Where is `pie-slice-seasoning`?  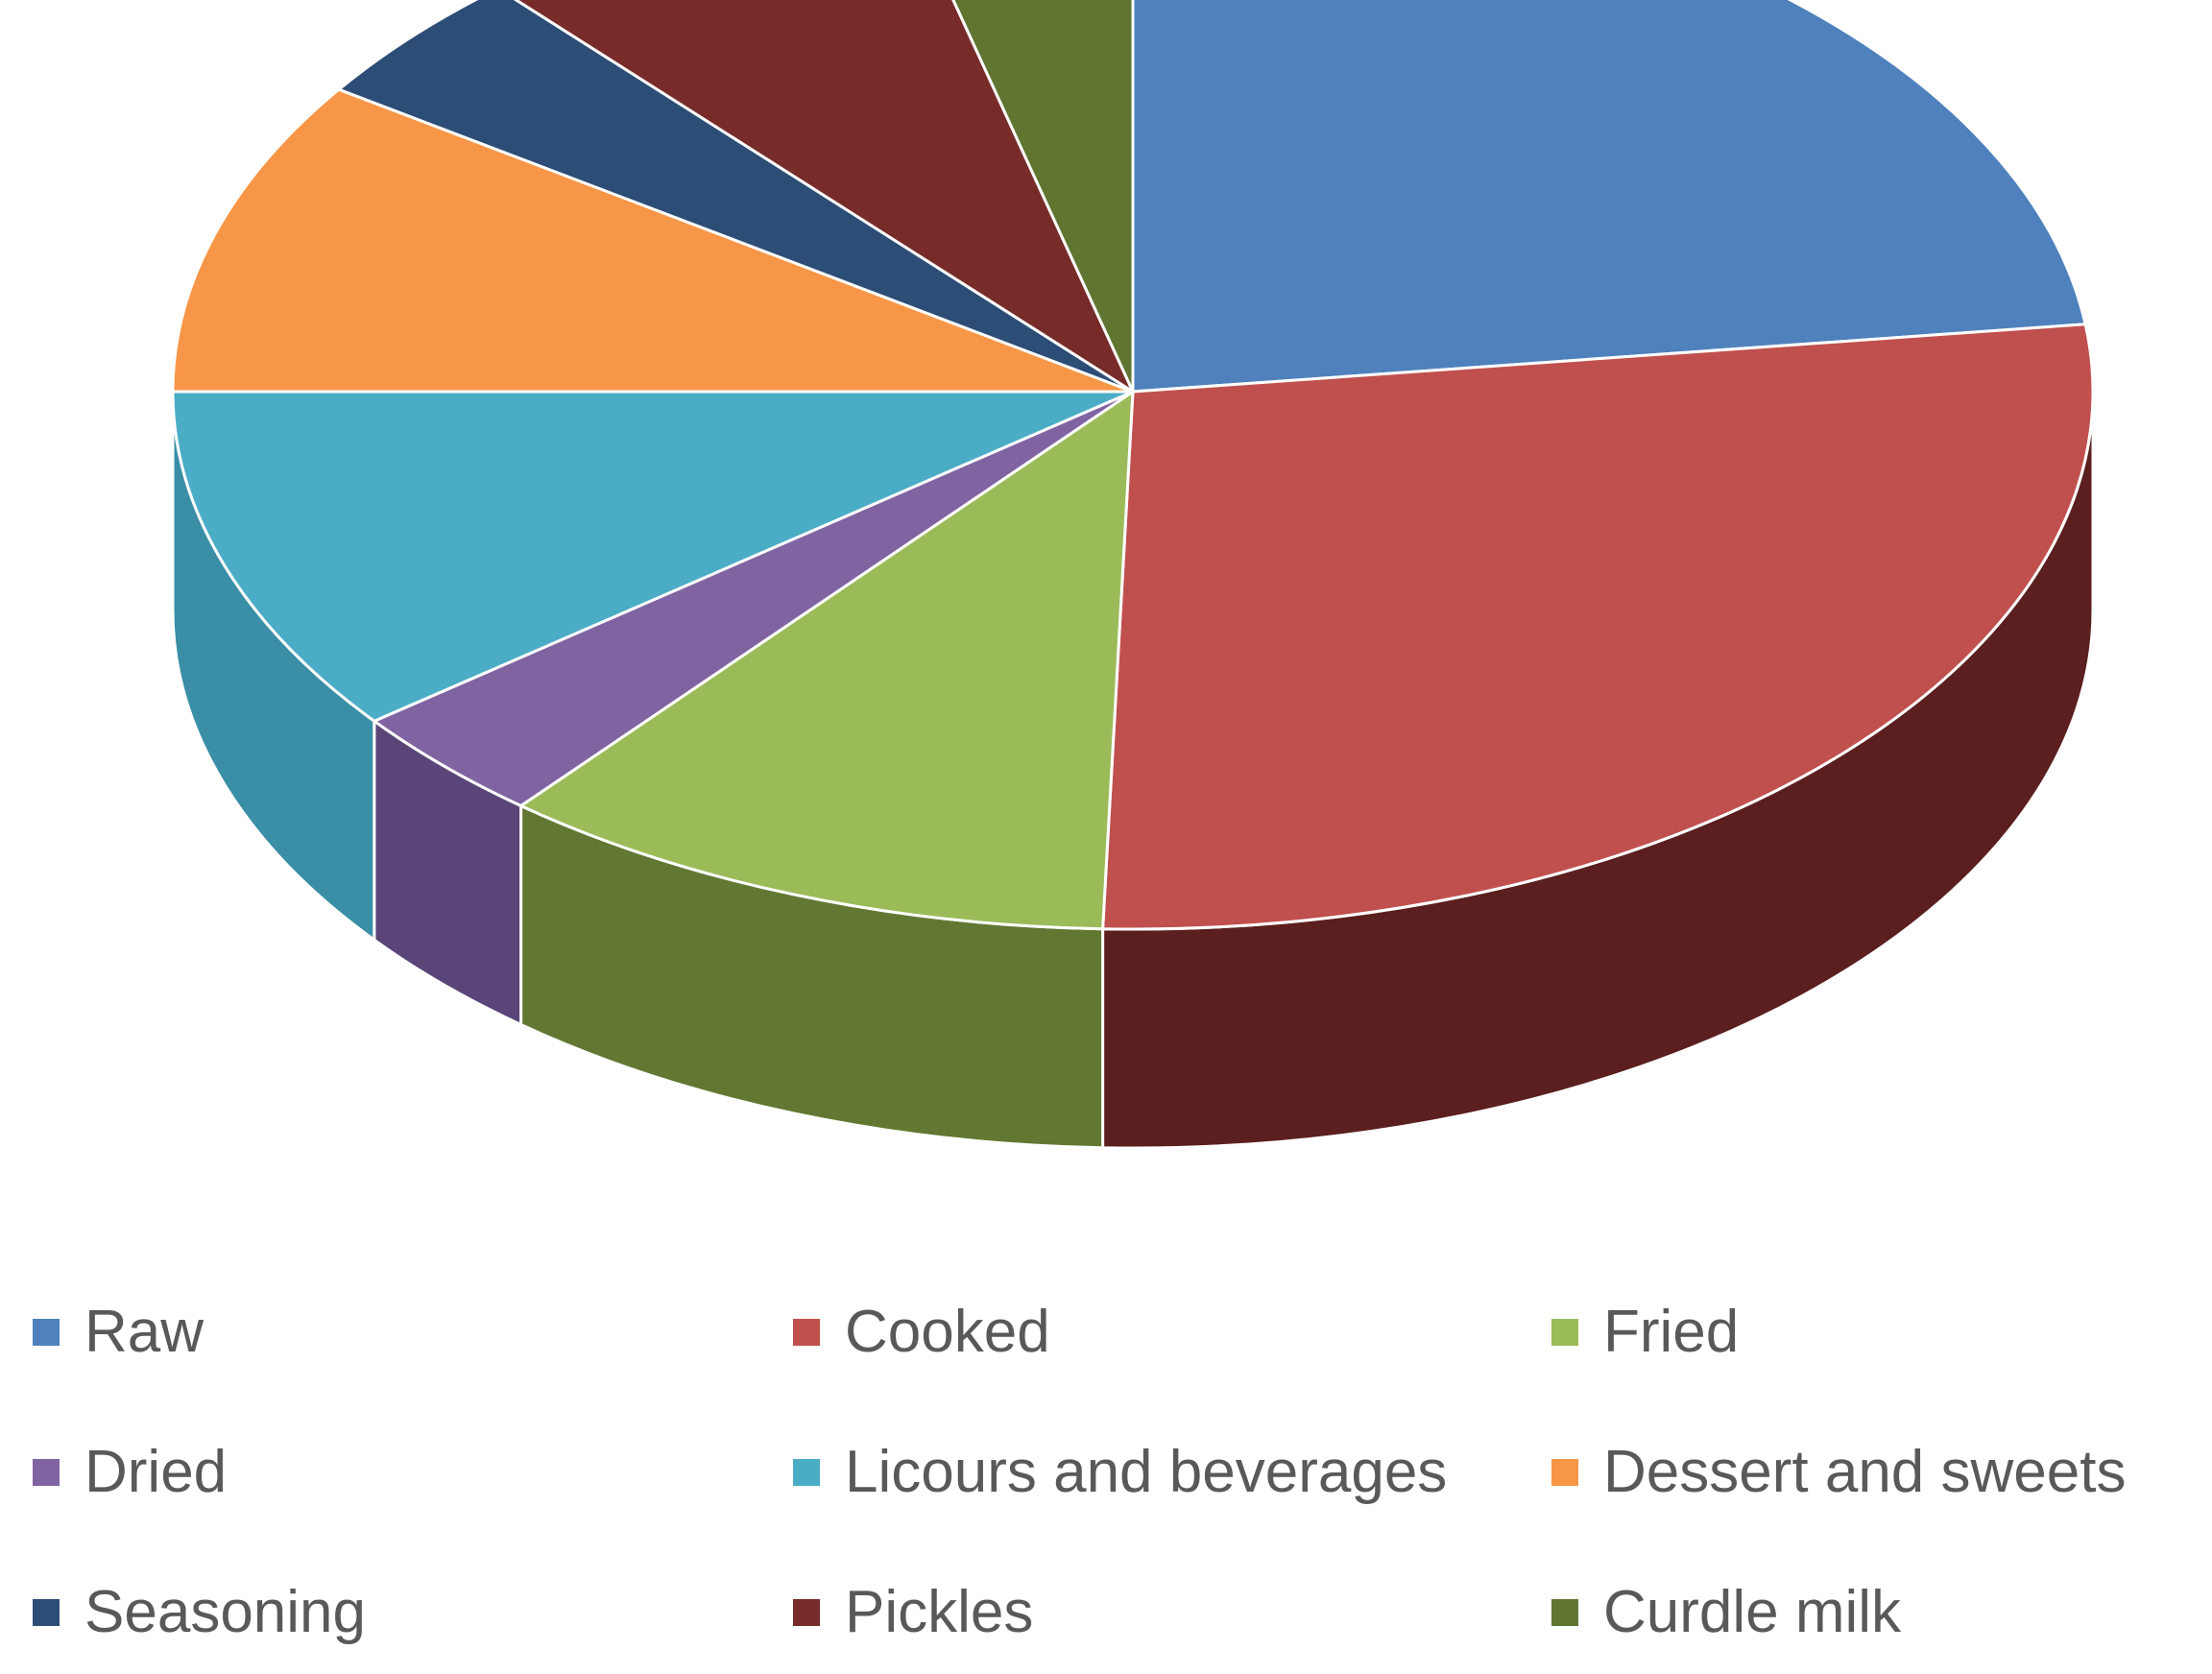
pie-slice-seasoning is located at coordinates (736, 197).